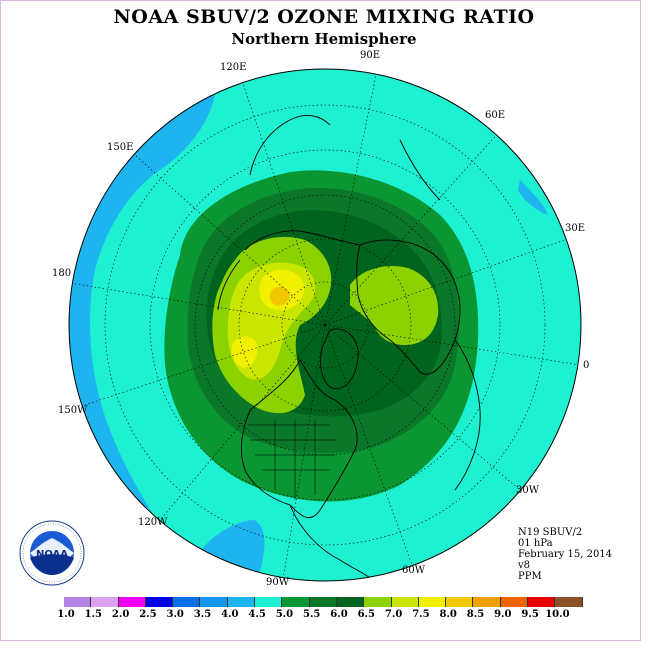  What do you see at coordinates (291, 460) in the screenshot?
I see `political-boundaries` at bounding box center [291, 460].